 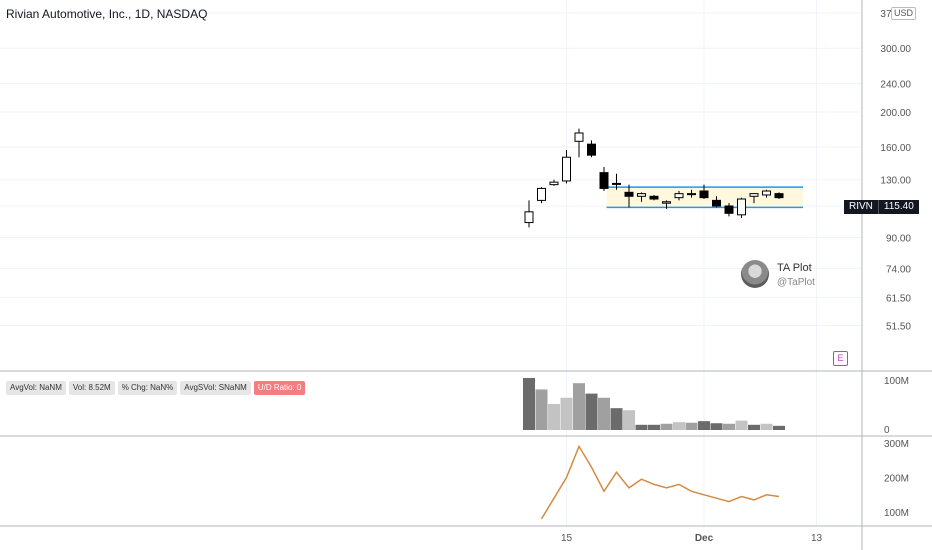 What do you see at coordinates (704, 538) in the screenshot?
I see `time-tick-label: Dec` at bounding box center [704, 538].